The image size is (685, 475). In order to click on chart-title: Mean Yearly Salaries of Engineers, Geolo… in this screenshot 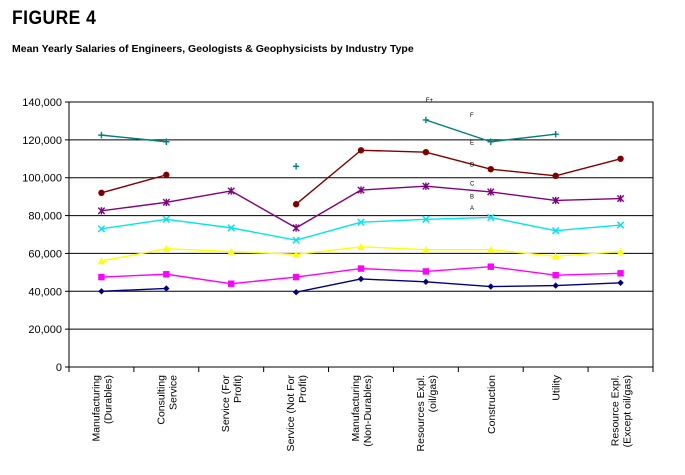, I will do `click(213, 49)`.